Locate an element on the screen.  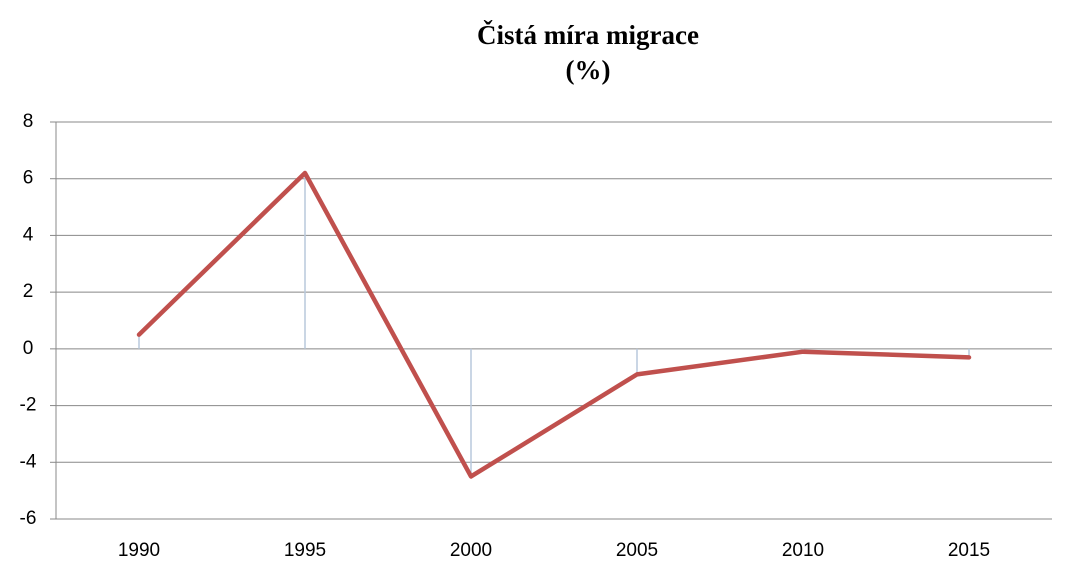
y-tick-label: 0 is located at coordinates (28, 348).